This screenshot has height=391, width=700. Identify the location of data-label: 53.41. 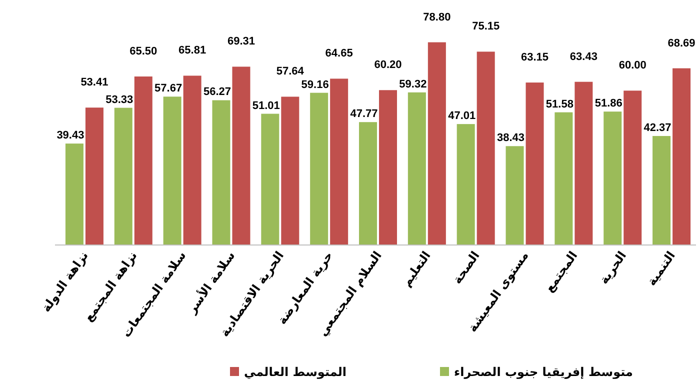
(94, 82).